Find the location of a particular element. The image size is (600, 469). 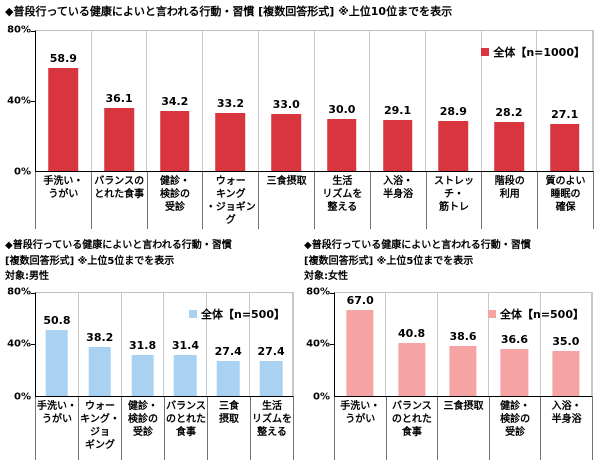

chart-male-title-line3: 対象:男性 is located at coordinates (27, 277).